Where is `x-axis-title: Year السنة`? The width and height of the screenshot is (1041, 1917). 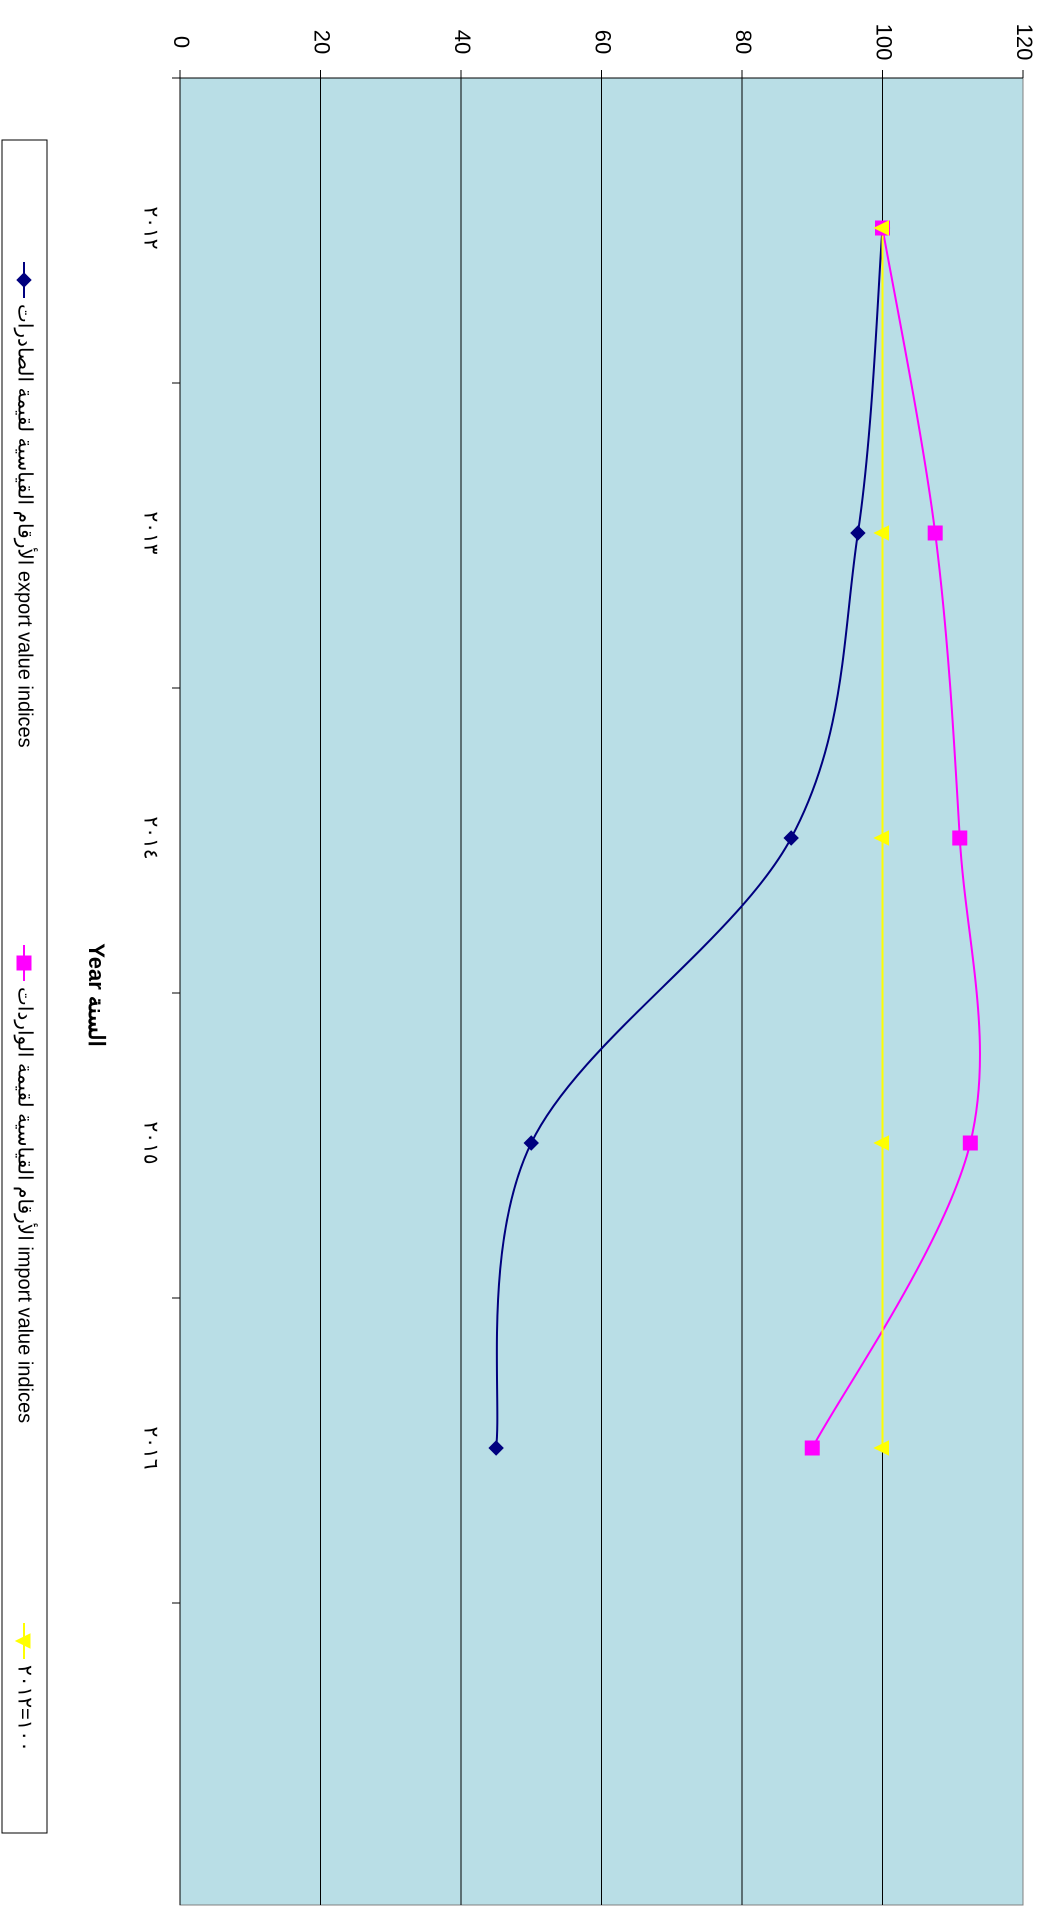
x-axis-title: Year السنة is located at coordinates (96, 994).